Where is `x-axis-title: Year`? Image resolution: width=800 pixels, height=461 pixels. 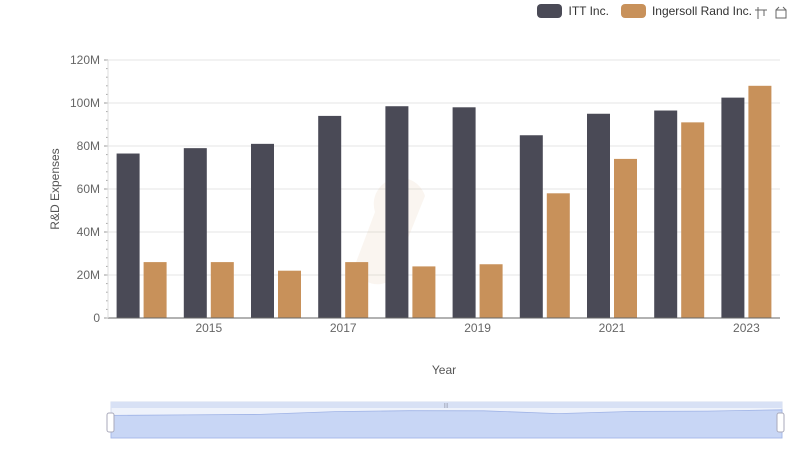
x-axis-title: Year is located at coordinates (444, 370).